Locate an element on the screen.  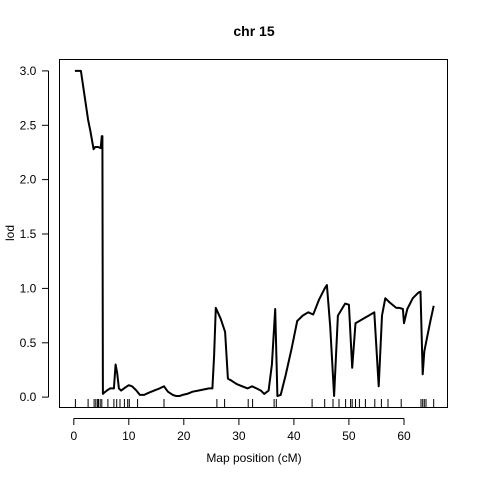
y-tick-label: 1.5 is located at coordinates (28, 234).